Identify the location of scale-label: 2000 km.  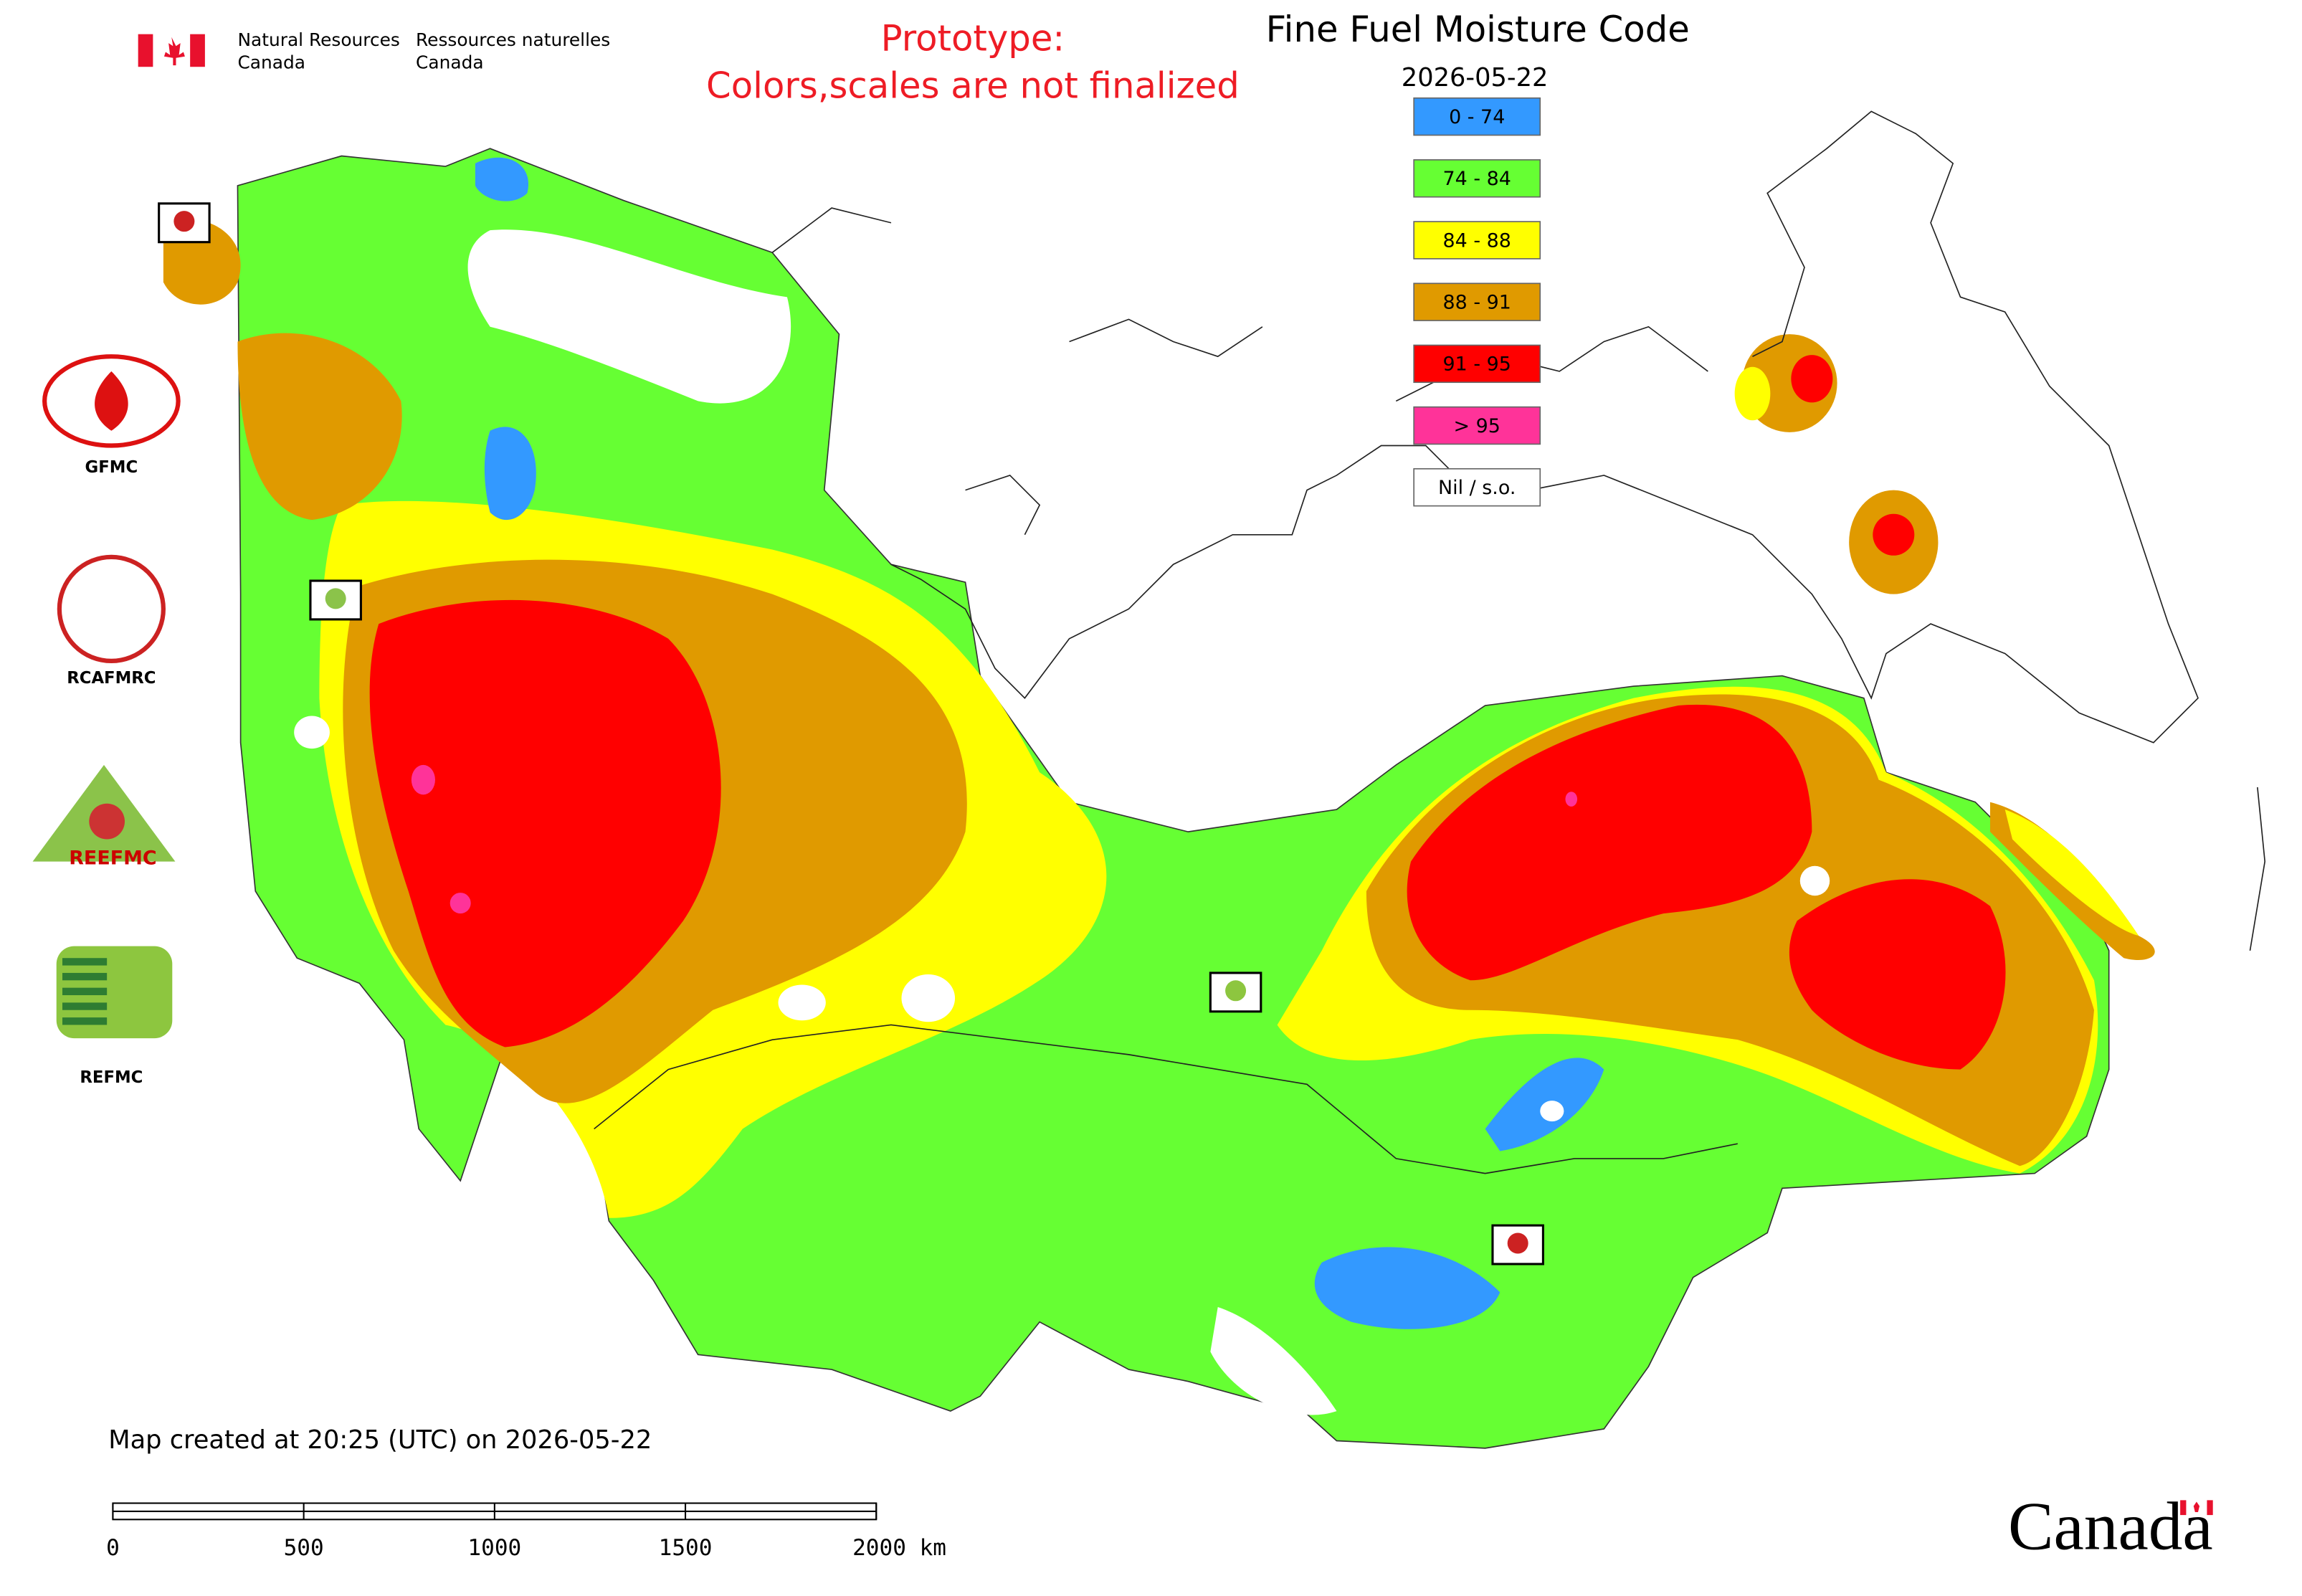
(899, 1548).